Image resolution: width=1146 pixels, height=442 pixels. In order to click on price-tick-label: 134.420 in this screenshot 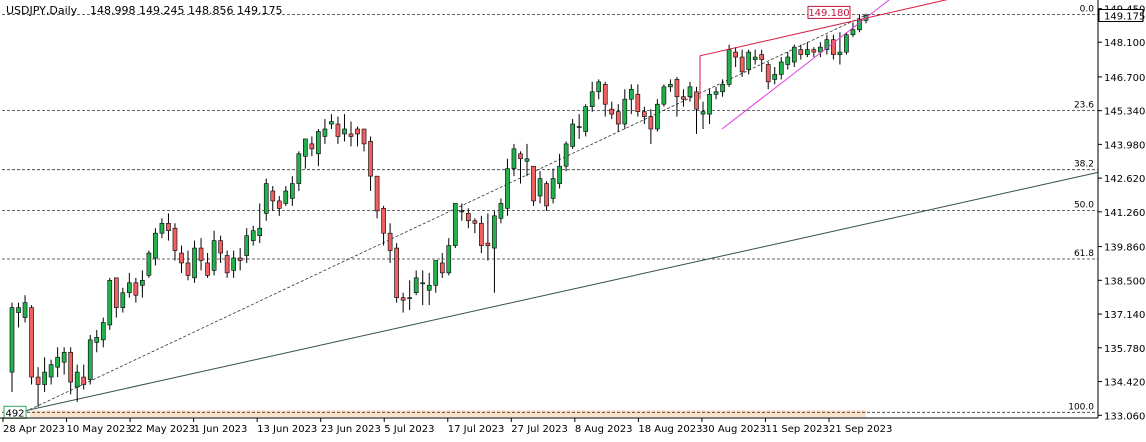, I will do `click(1124, 383)`.